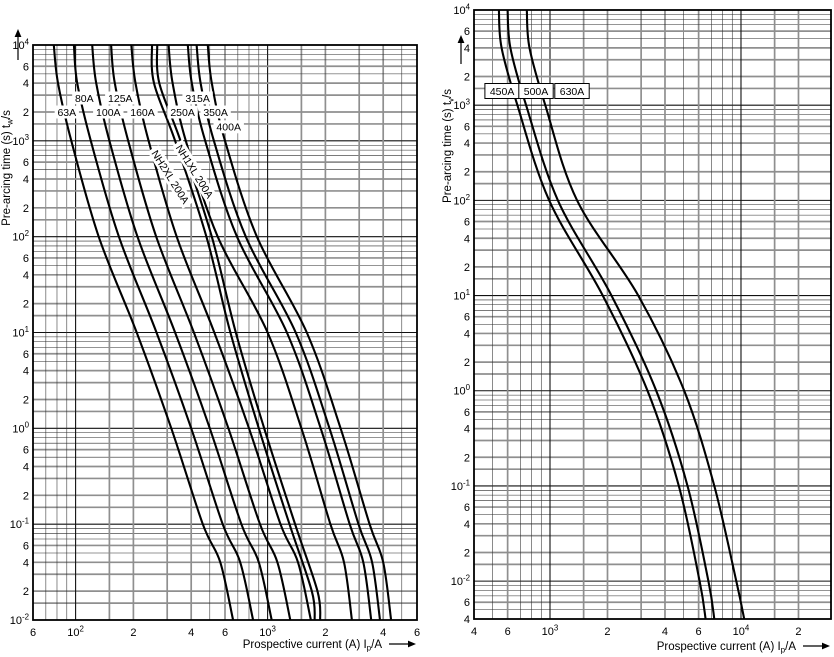 This screenshot has width=834, height=657. What do you see at coordinates (305, 645) in the screenshot?
I see `title-main: Prospective current (A) I` at bounding box center [305, 645].